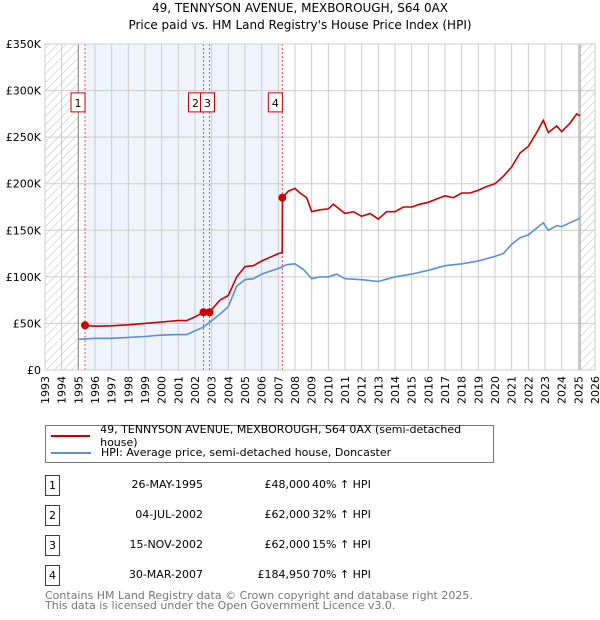  I want to click on transaction-number: 3, so click(52, 545).